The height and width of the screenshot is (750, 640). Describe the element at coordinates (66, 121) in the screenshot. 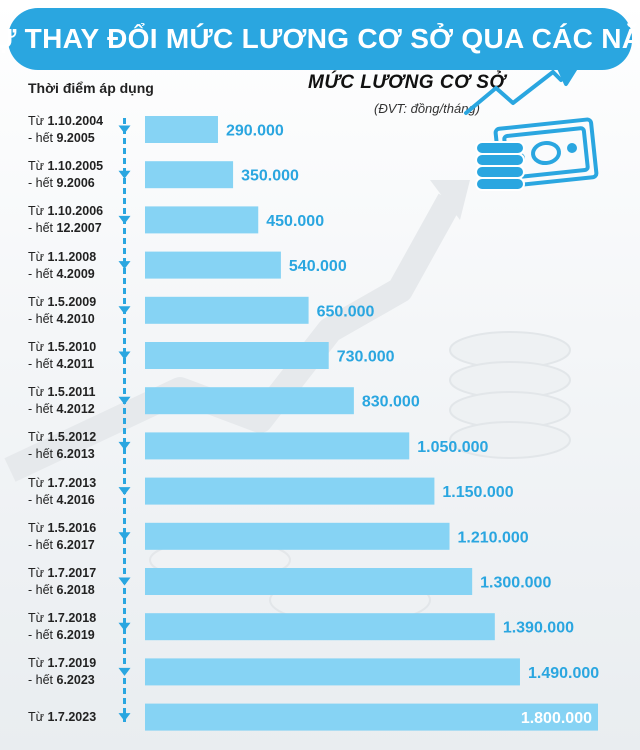

I see `period-from: Từ 1.10.2004` at that location.